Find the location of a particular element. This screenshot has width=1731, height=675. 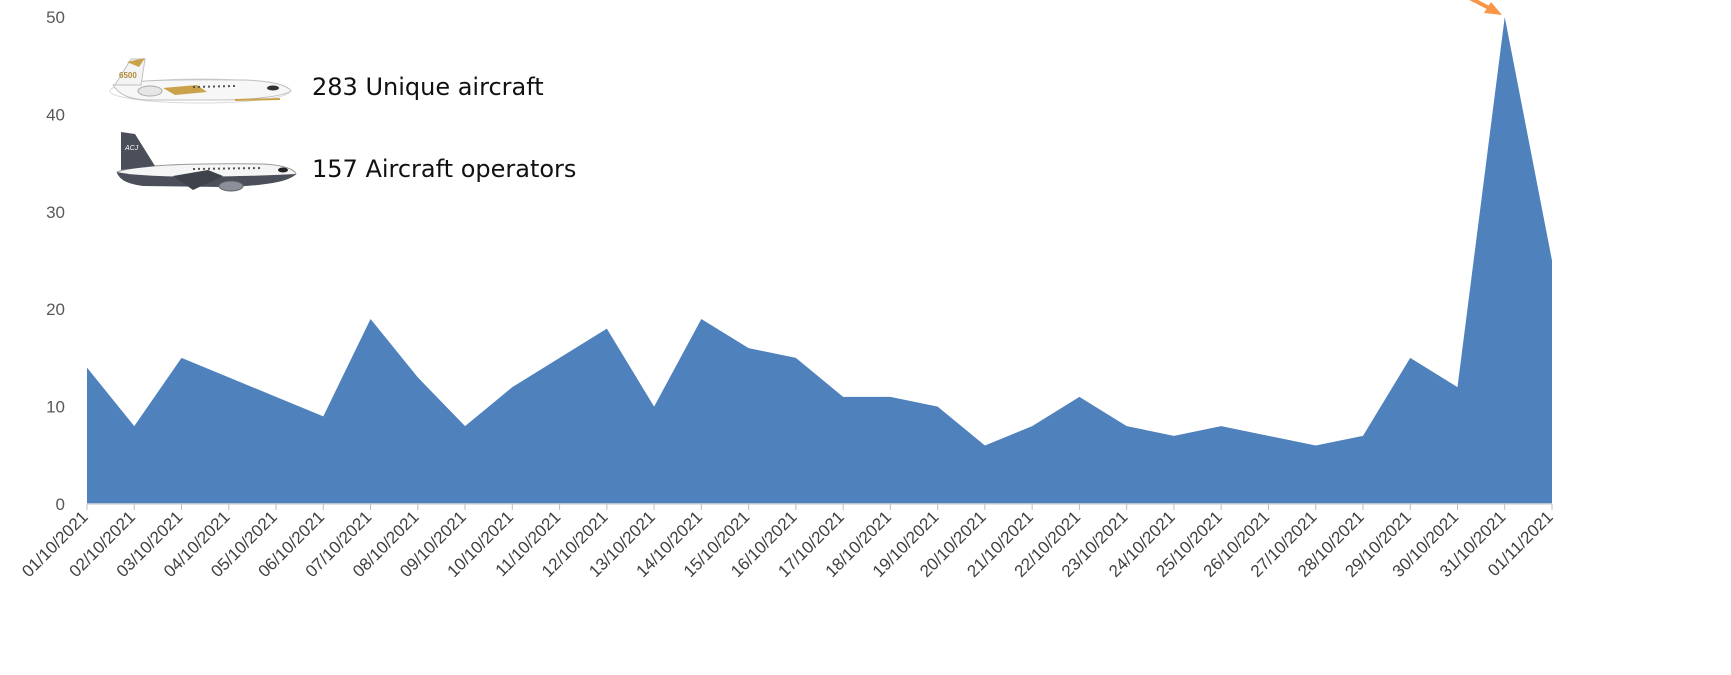

business-jet-white-gold-icon: 6500 is located at coordinates (200, 81).